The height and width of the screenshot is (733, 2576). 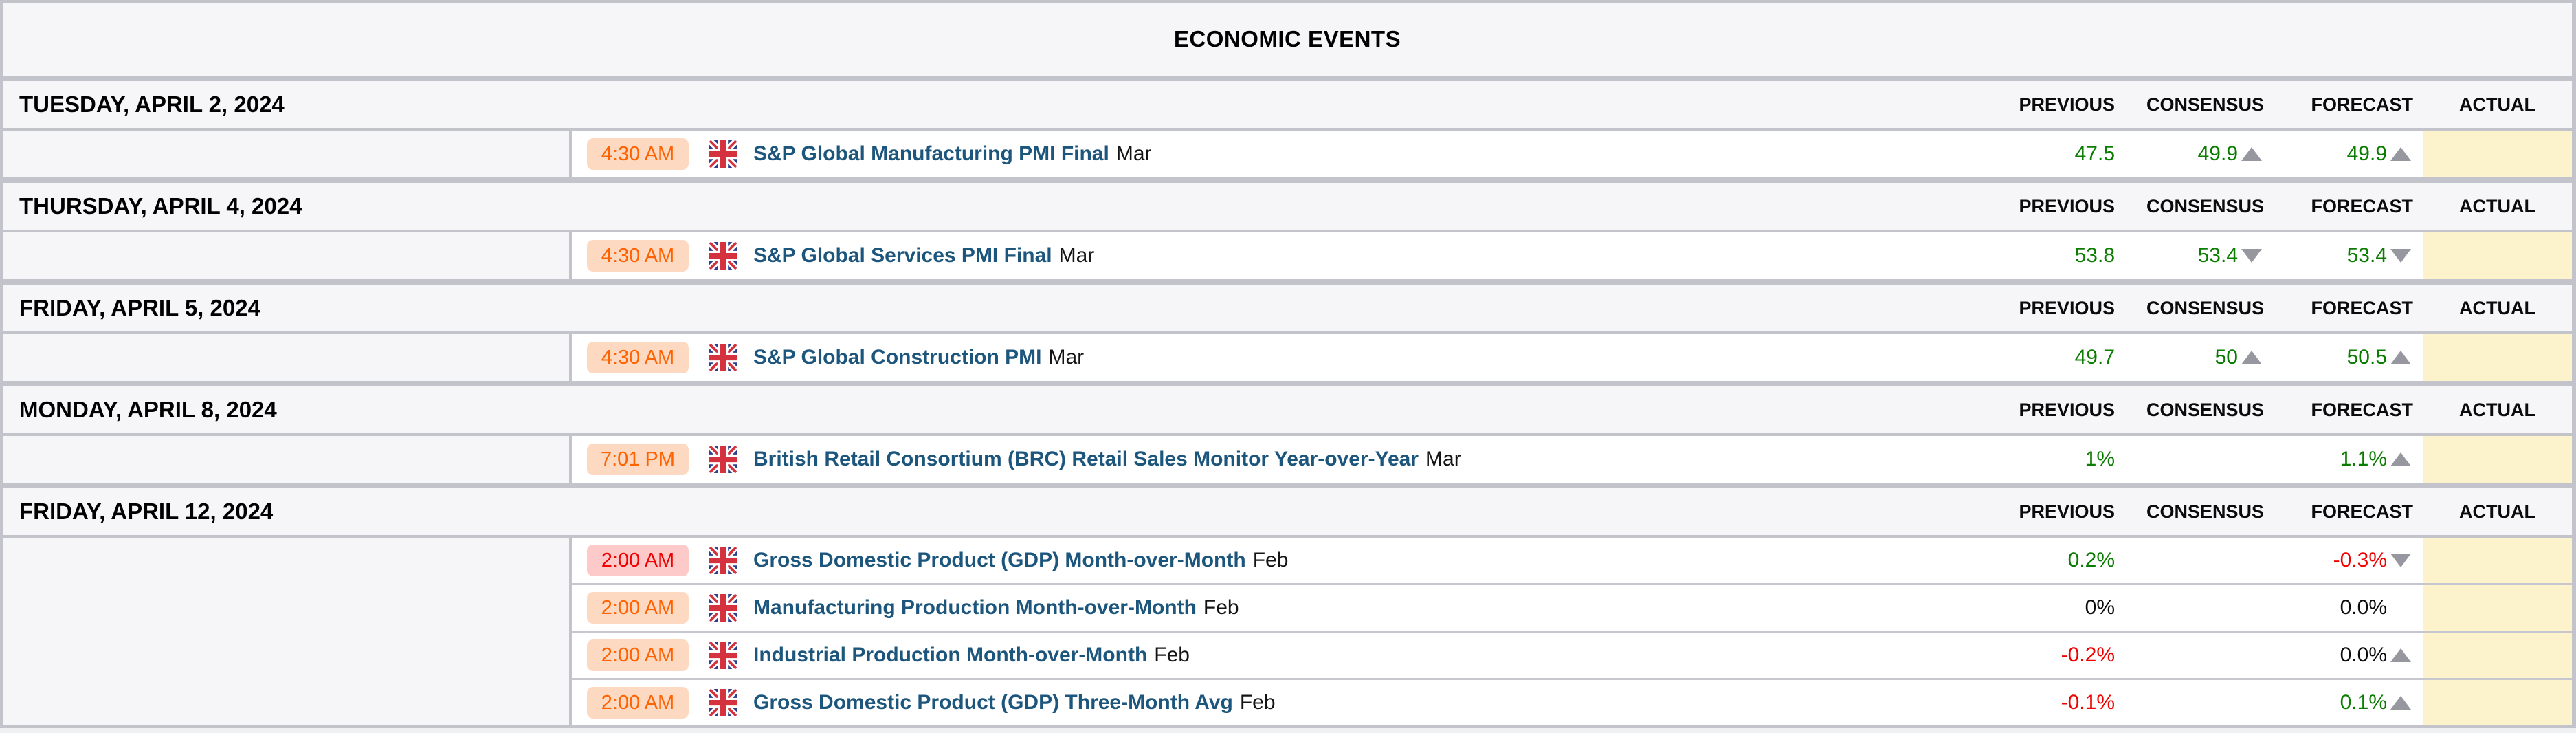 I want to click on event-title-link: S&P Global Construction PMI, so click(x=898, y=357).